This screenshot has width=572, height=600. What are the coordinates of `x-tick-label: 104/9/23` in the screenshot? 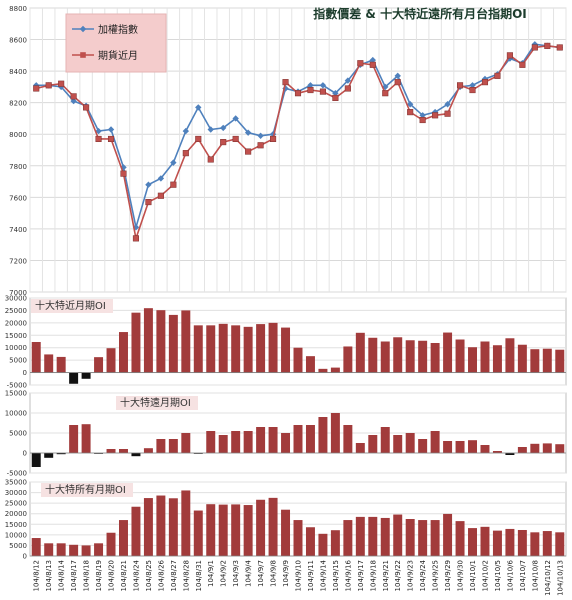 It's located at (411, 575).